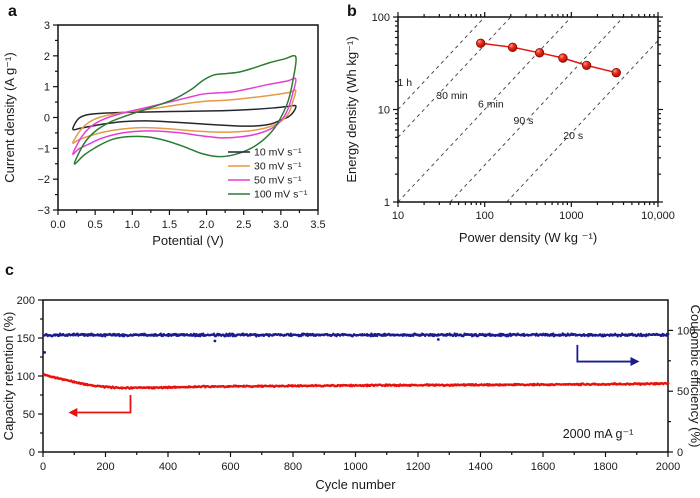 The height and width of the screenshot is (498, 700). What do you see at coordinates (47, 26) in the screenshot?
I see `svg-text: 3` at bounding box center [47, 26].